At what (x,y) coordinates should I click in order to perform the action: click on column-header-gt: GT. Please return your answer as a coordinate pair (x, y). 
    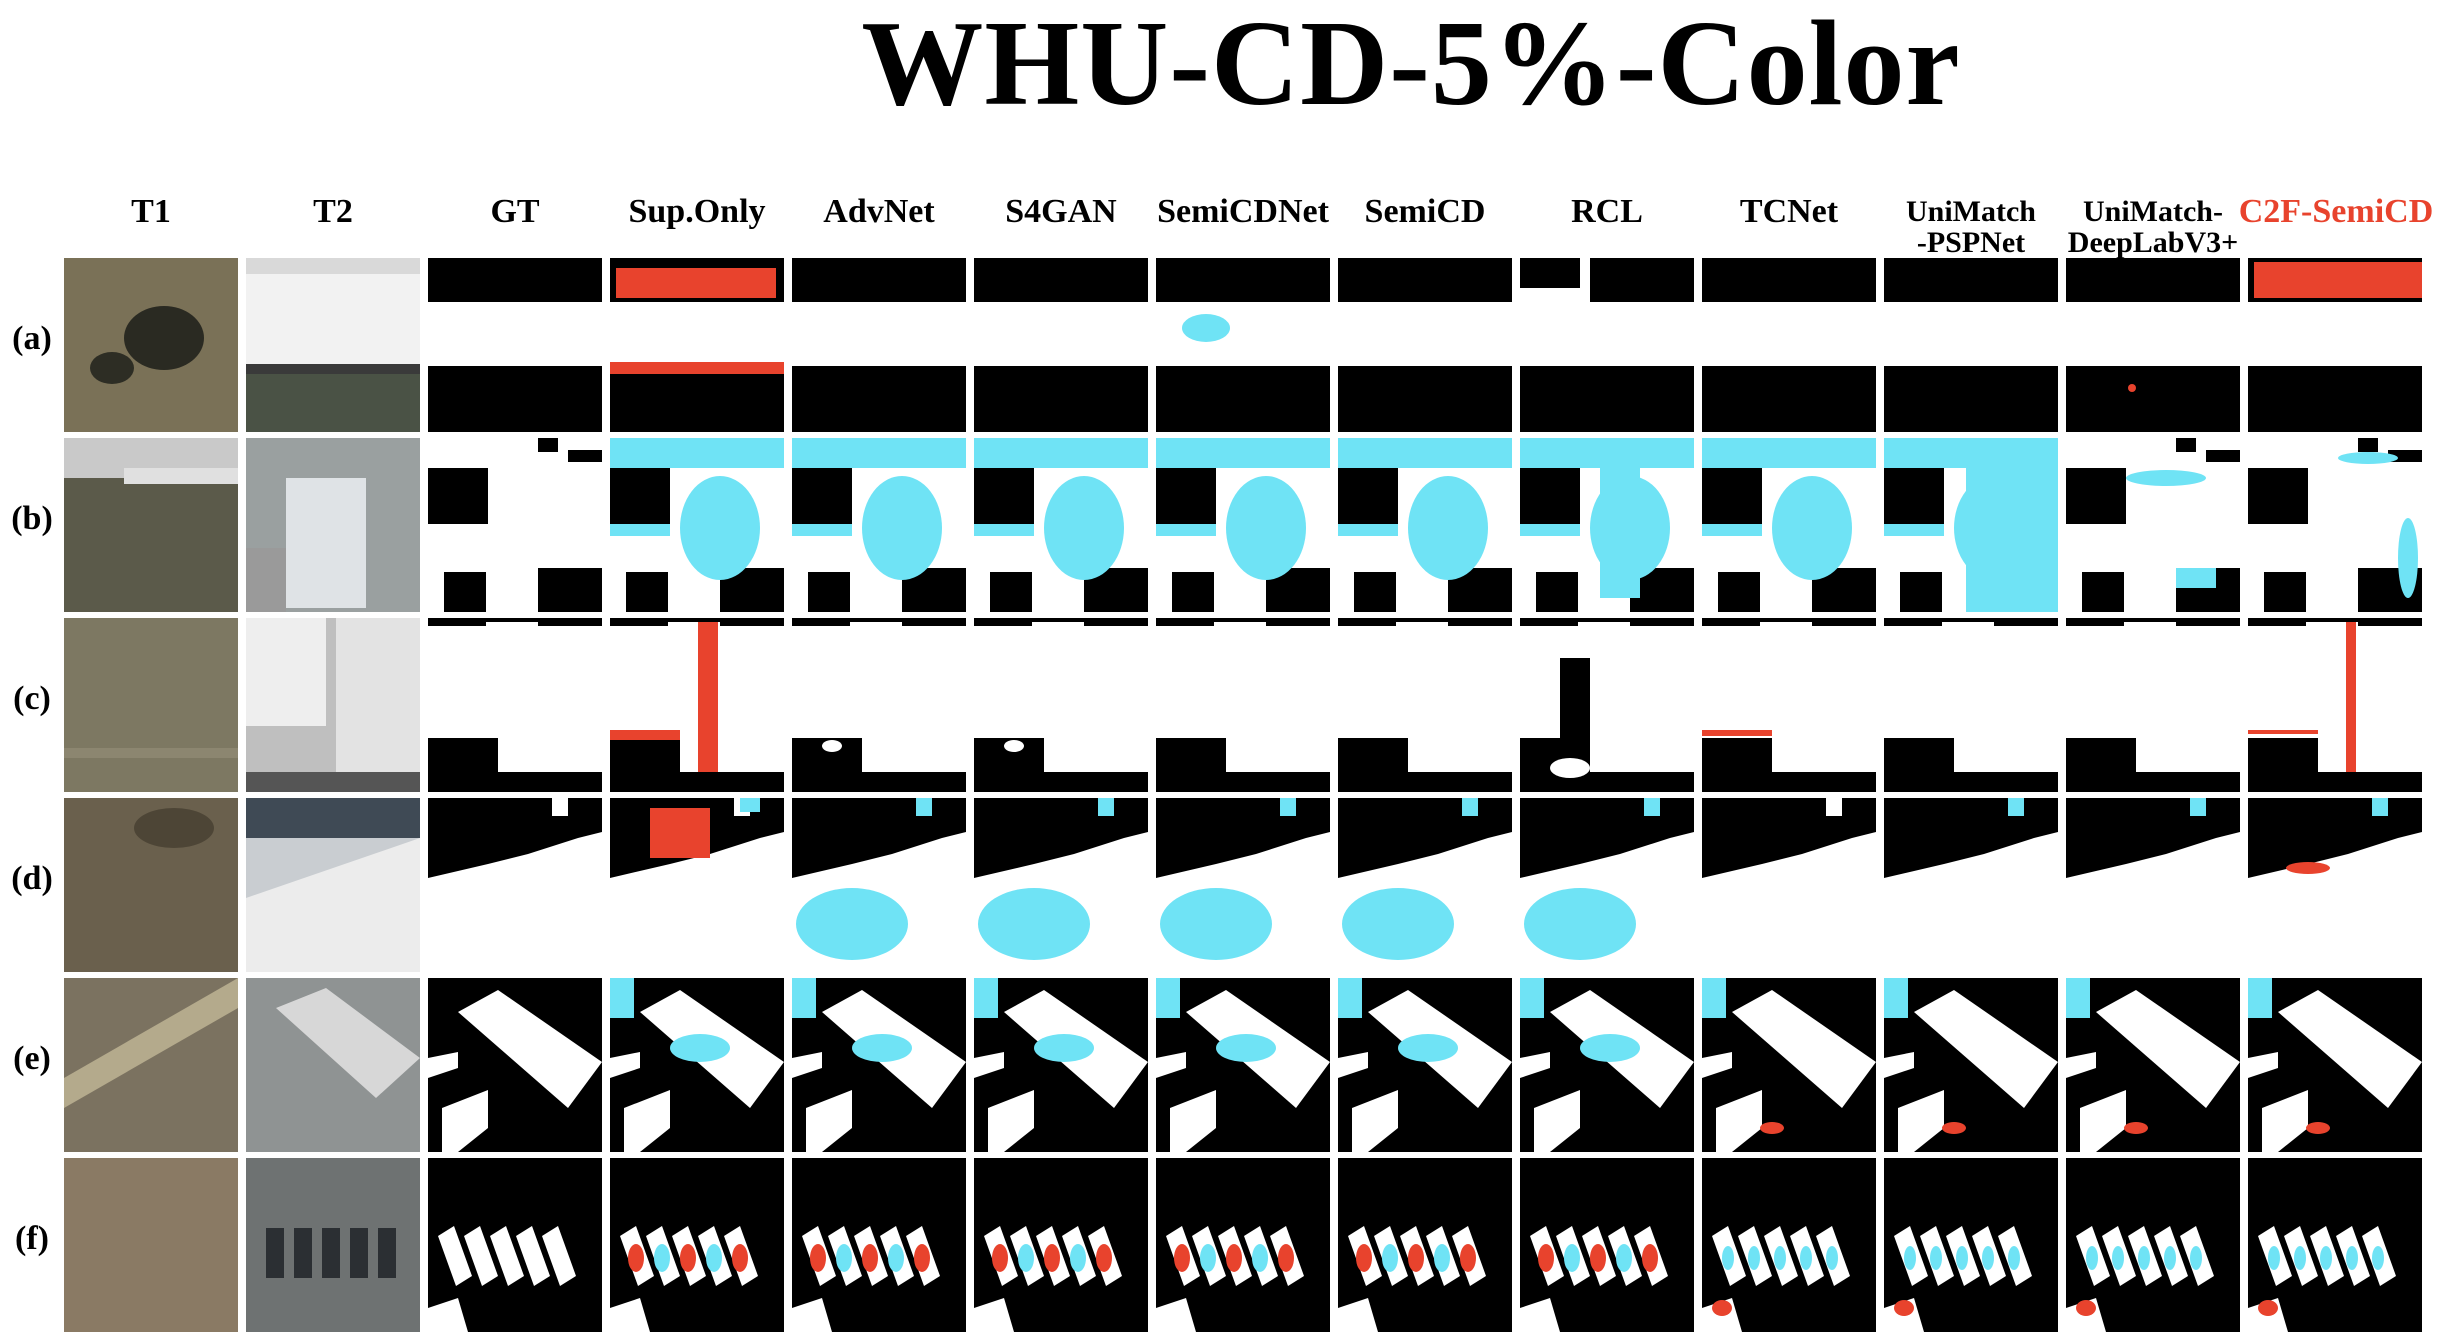
    Looking at the image, I should click on (515, 211).